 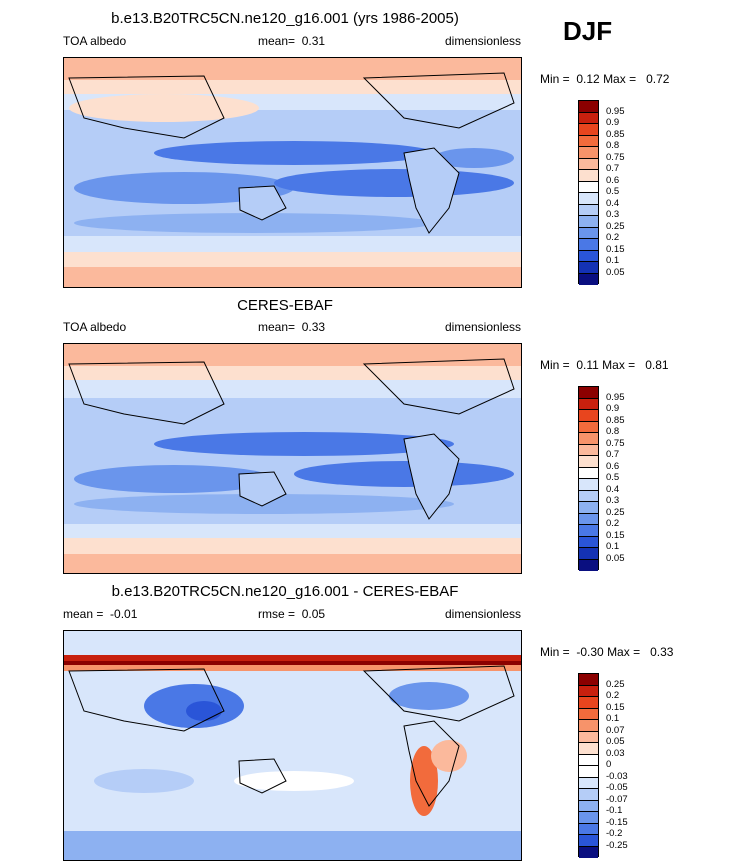 I want to click on colorbar-tick-label: 0.8, so click(x=613, y=431).